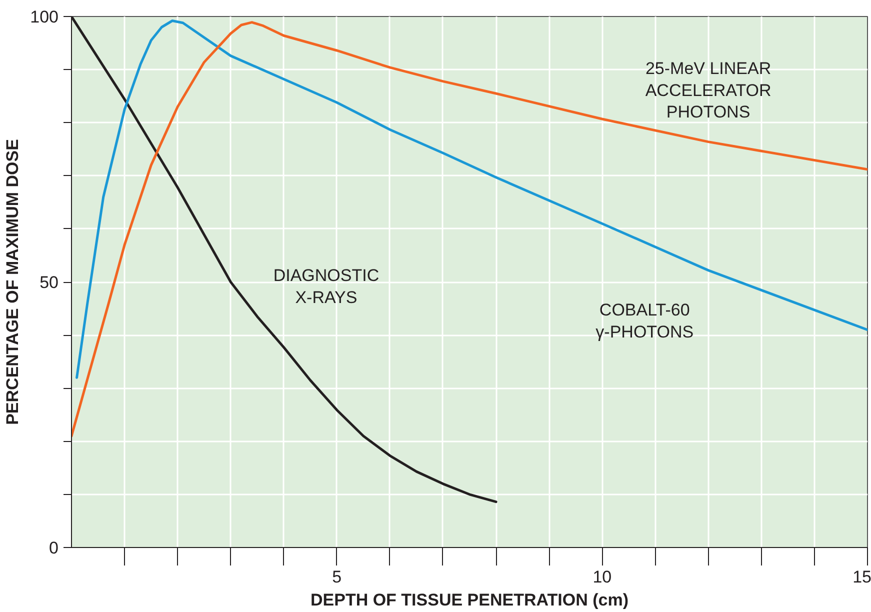 The image size is (871, 612). Describe the element at coordinates (49, 282) in the screenshot. I see `y-tick-label: 50` at that location.